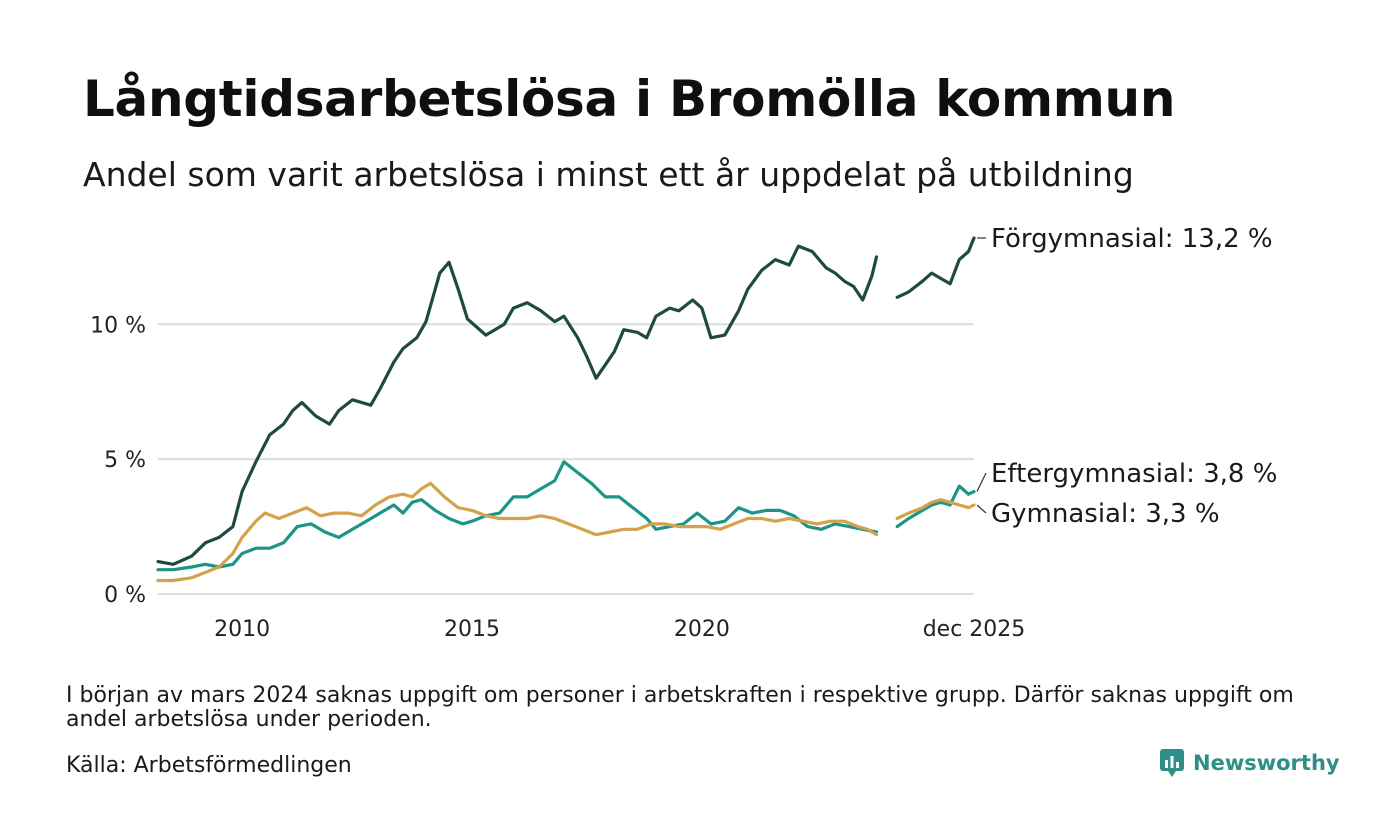  I want to click on x-tick-label: 2020, so click(702, 629).